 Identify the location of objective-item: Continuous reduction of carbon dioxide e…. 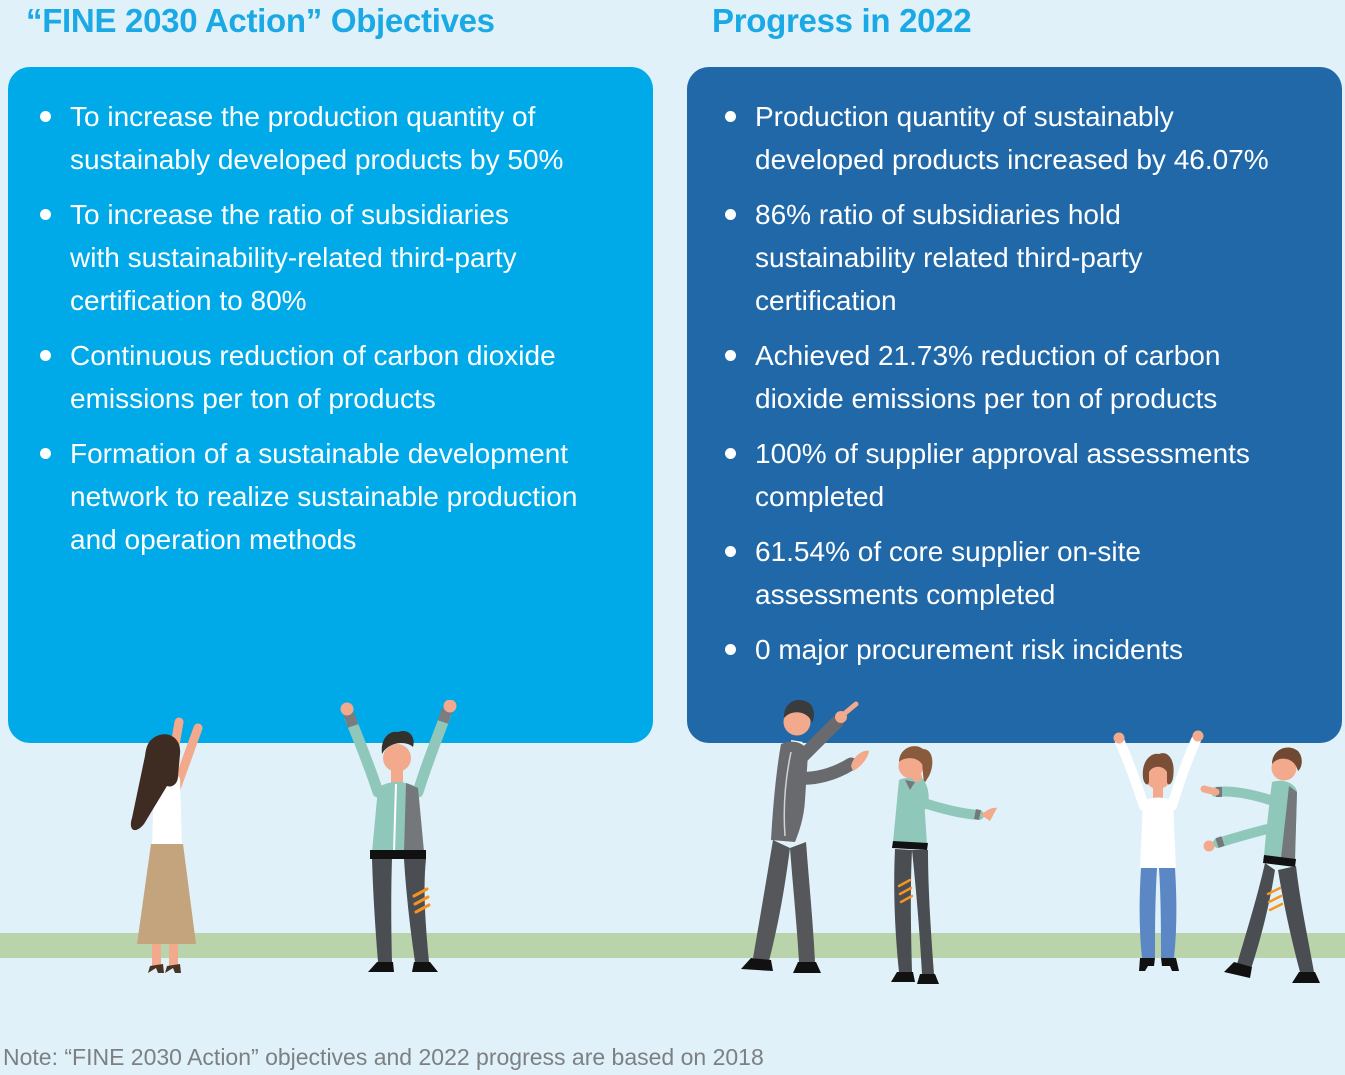
(331, 377).